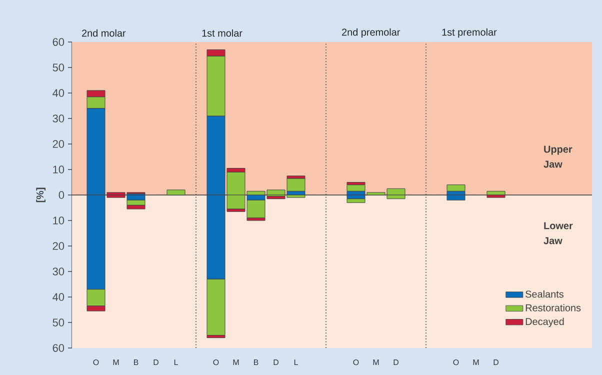 The height and width of the screenshot is (375, 602). Describe the element at coordinates (469, 33) in the screenshot. I see `text: 1st premolar` at that location.